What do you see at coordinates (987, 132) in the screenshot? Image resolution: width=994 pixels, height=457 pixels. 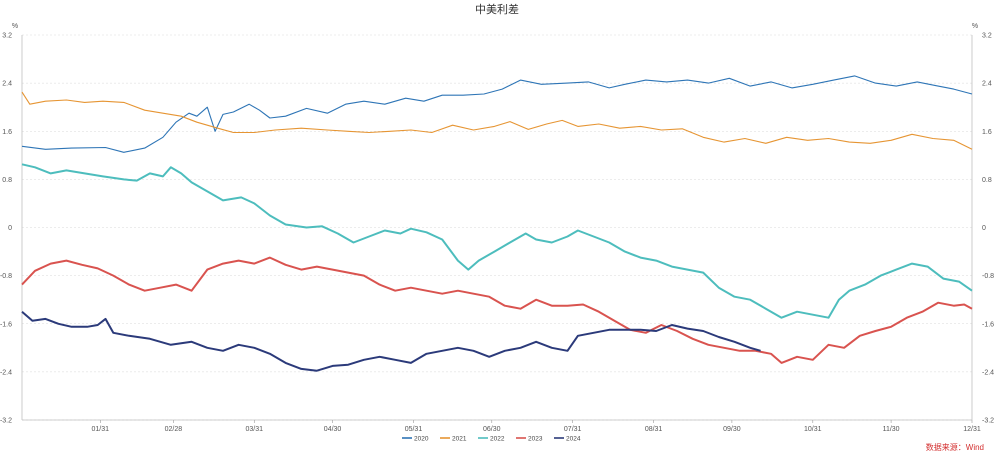 I see `y-tick-label-right: 1.6` at bounding box center [987, 132].